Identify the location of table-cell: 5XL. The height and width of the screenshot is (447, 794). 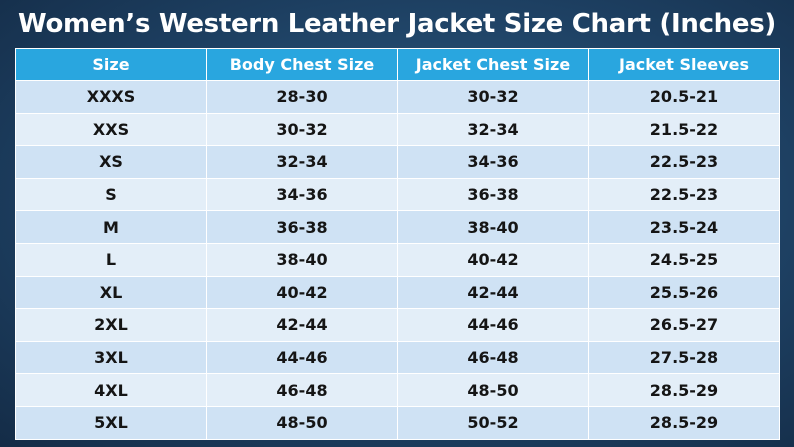
(111, 422).